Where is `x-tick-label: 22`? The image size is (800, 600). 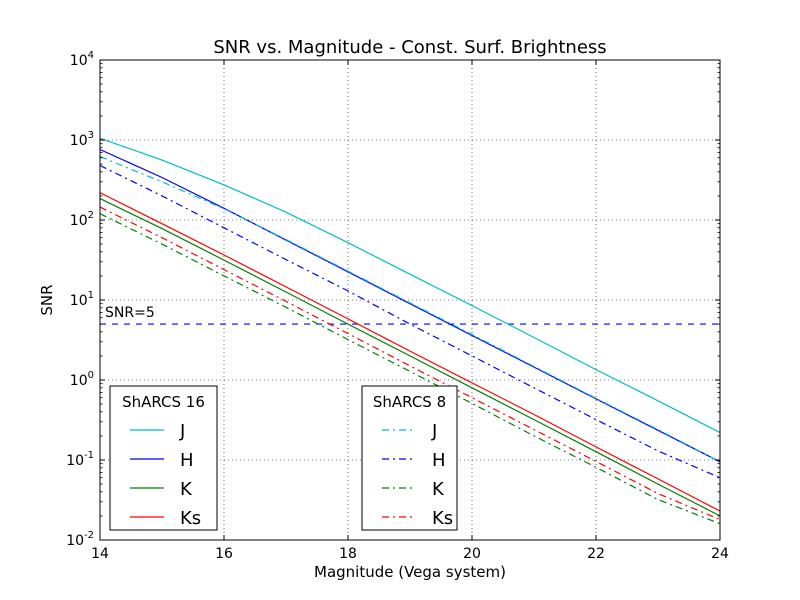
x-tick-label: 22 is located at coordinates (596, 554).